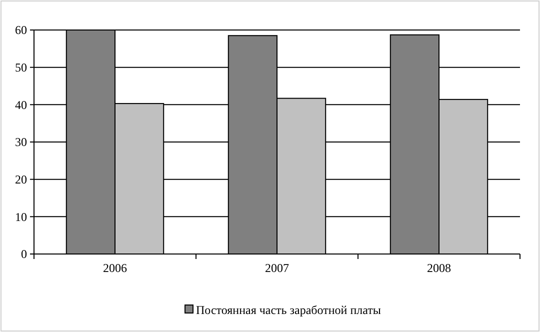 The width and height of the screenshot is (540, 332). Describe the element at coordinates (115, 268) in the screenshot. I see `x-tick-label: 2006` at that location.